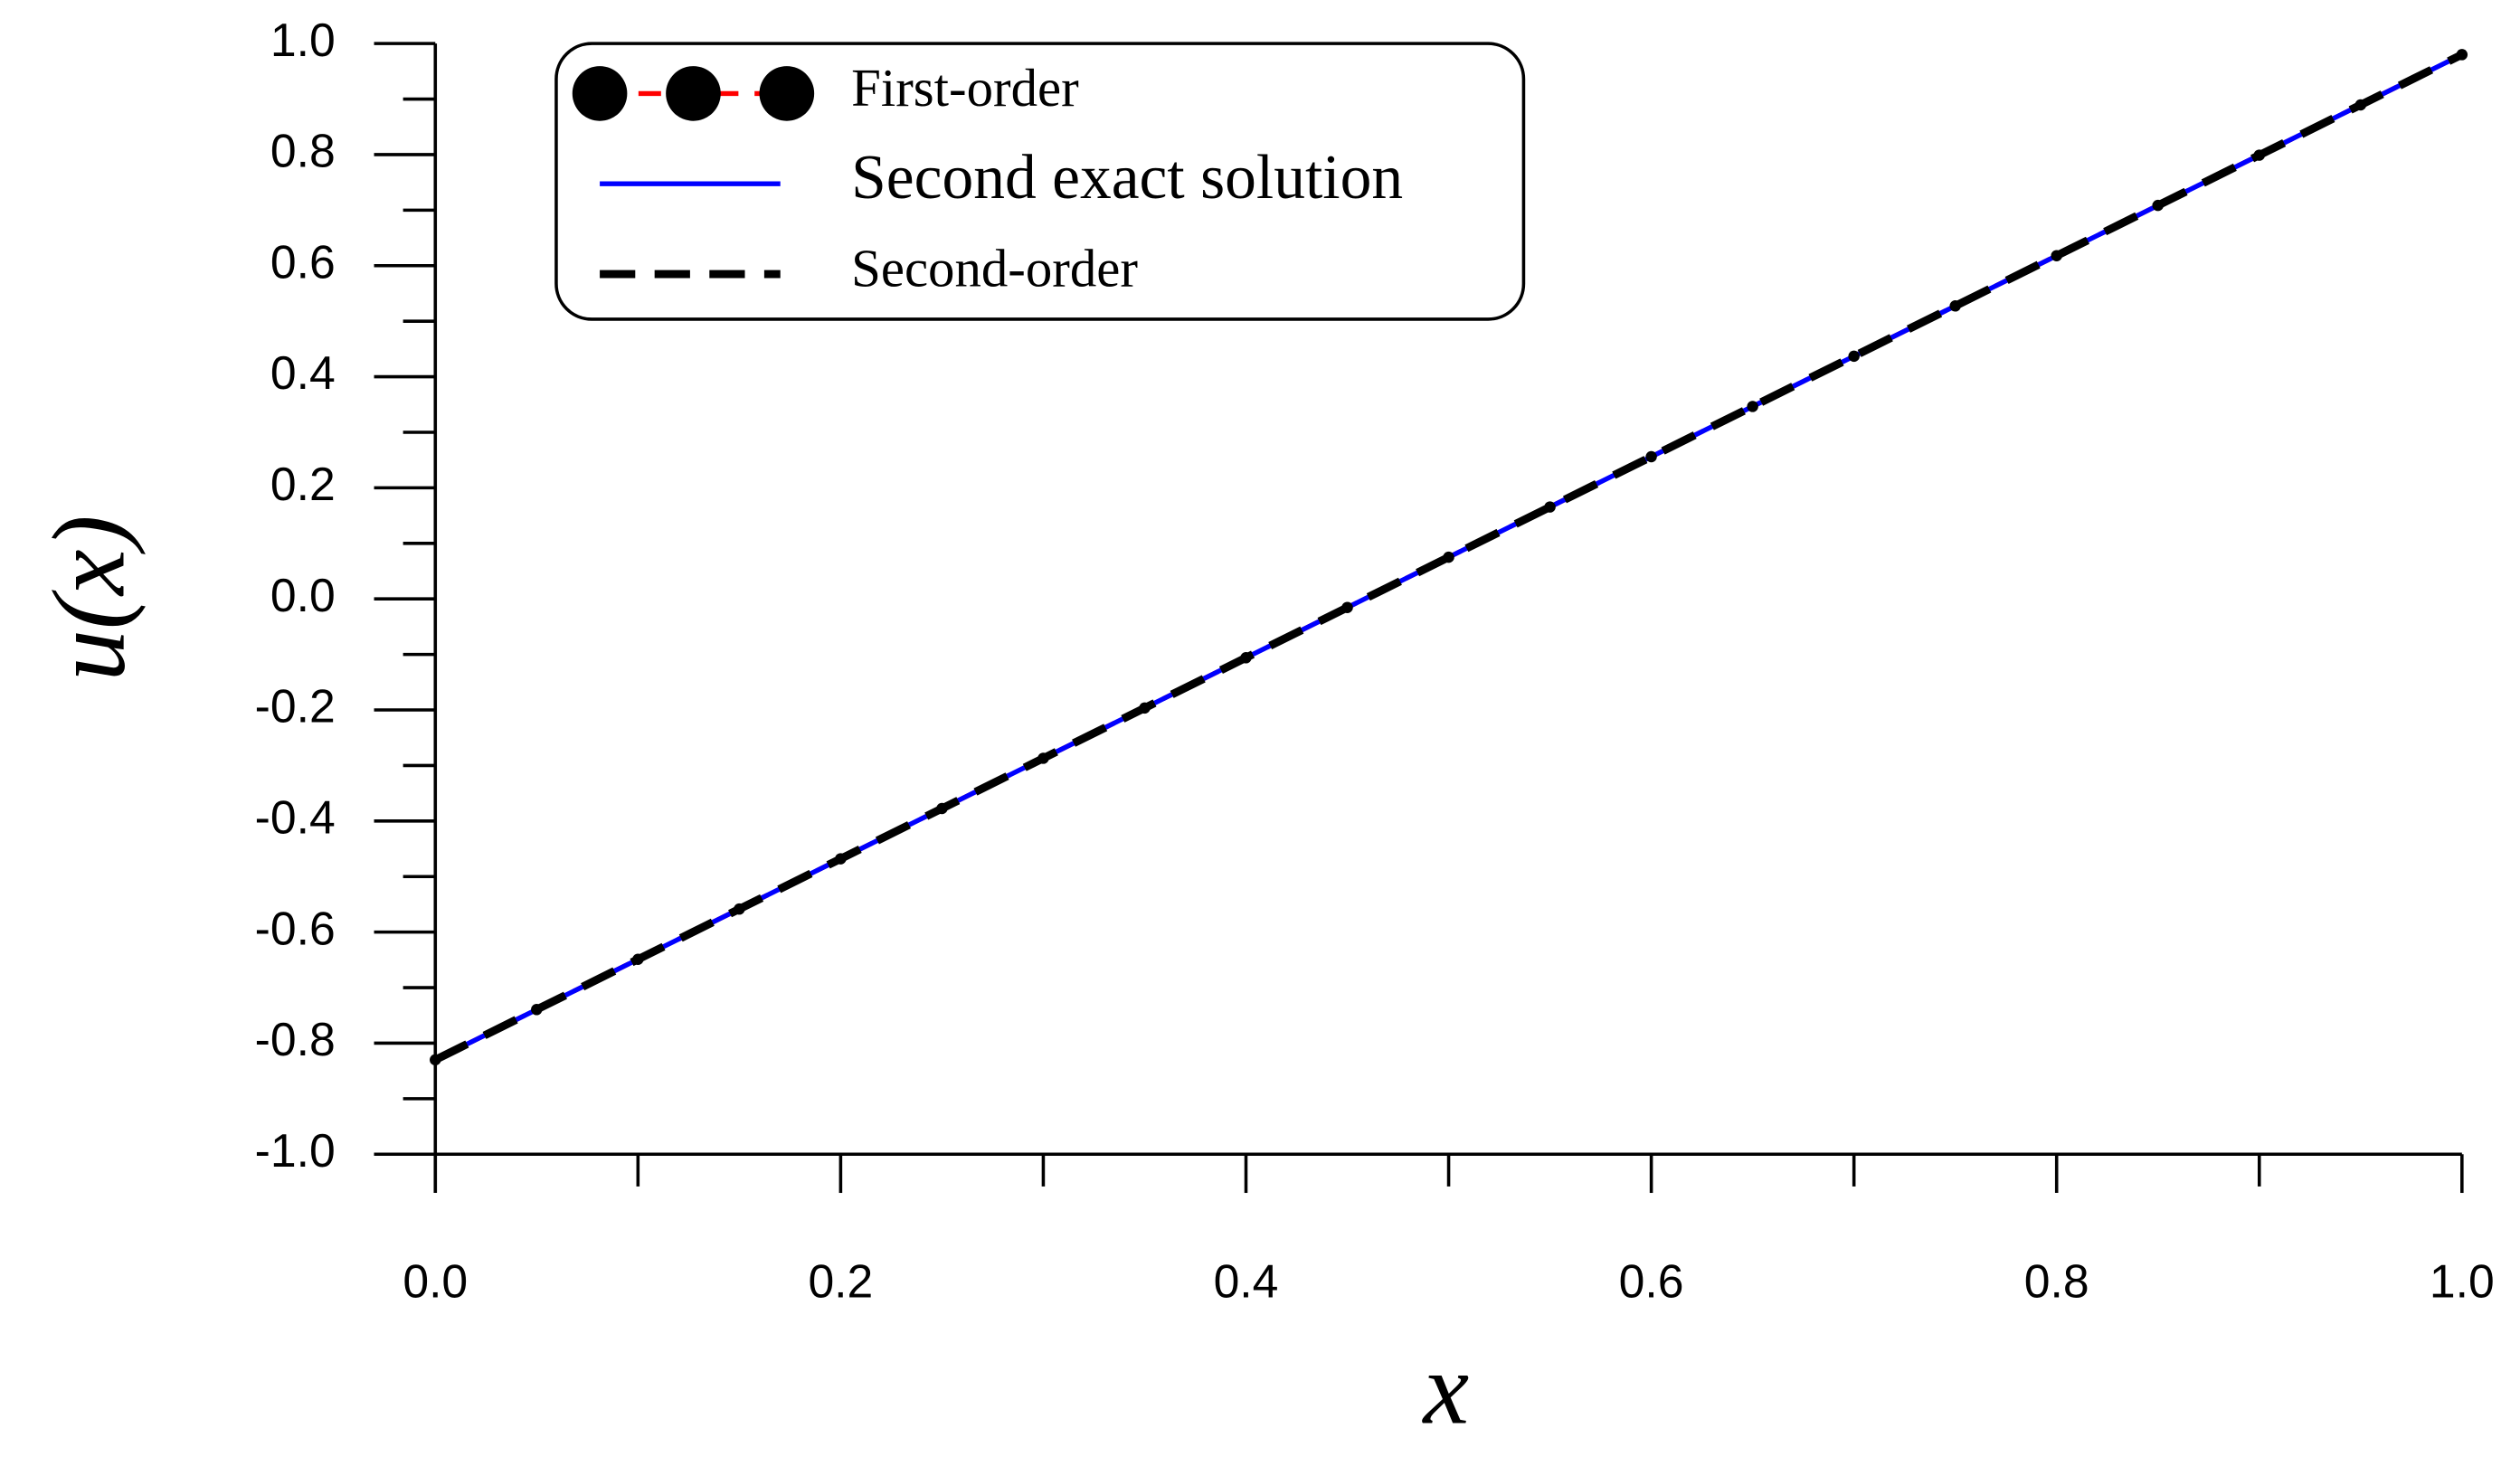  I want to click on y-tick-label: -1.0, so click(295, 1150).